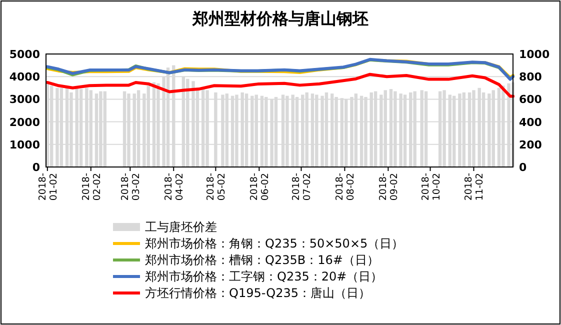 The image size is (561, 325). What do you see at coordinates (530, 122) in the screenshot?
I see `y2-tick-label: 400` at bounding box center [530, 122].